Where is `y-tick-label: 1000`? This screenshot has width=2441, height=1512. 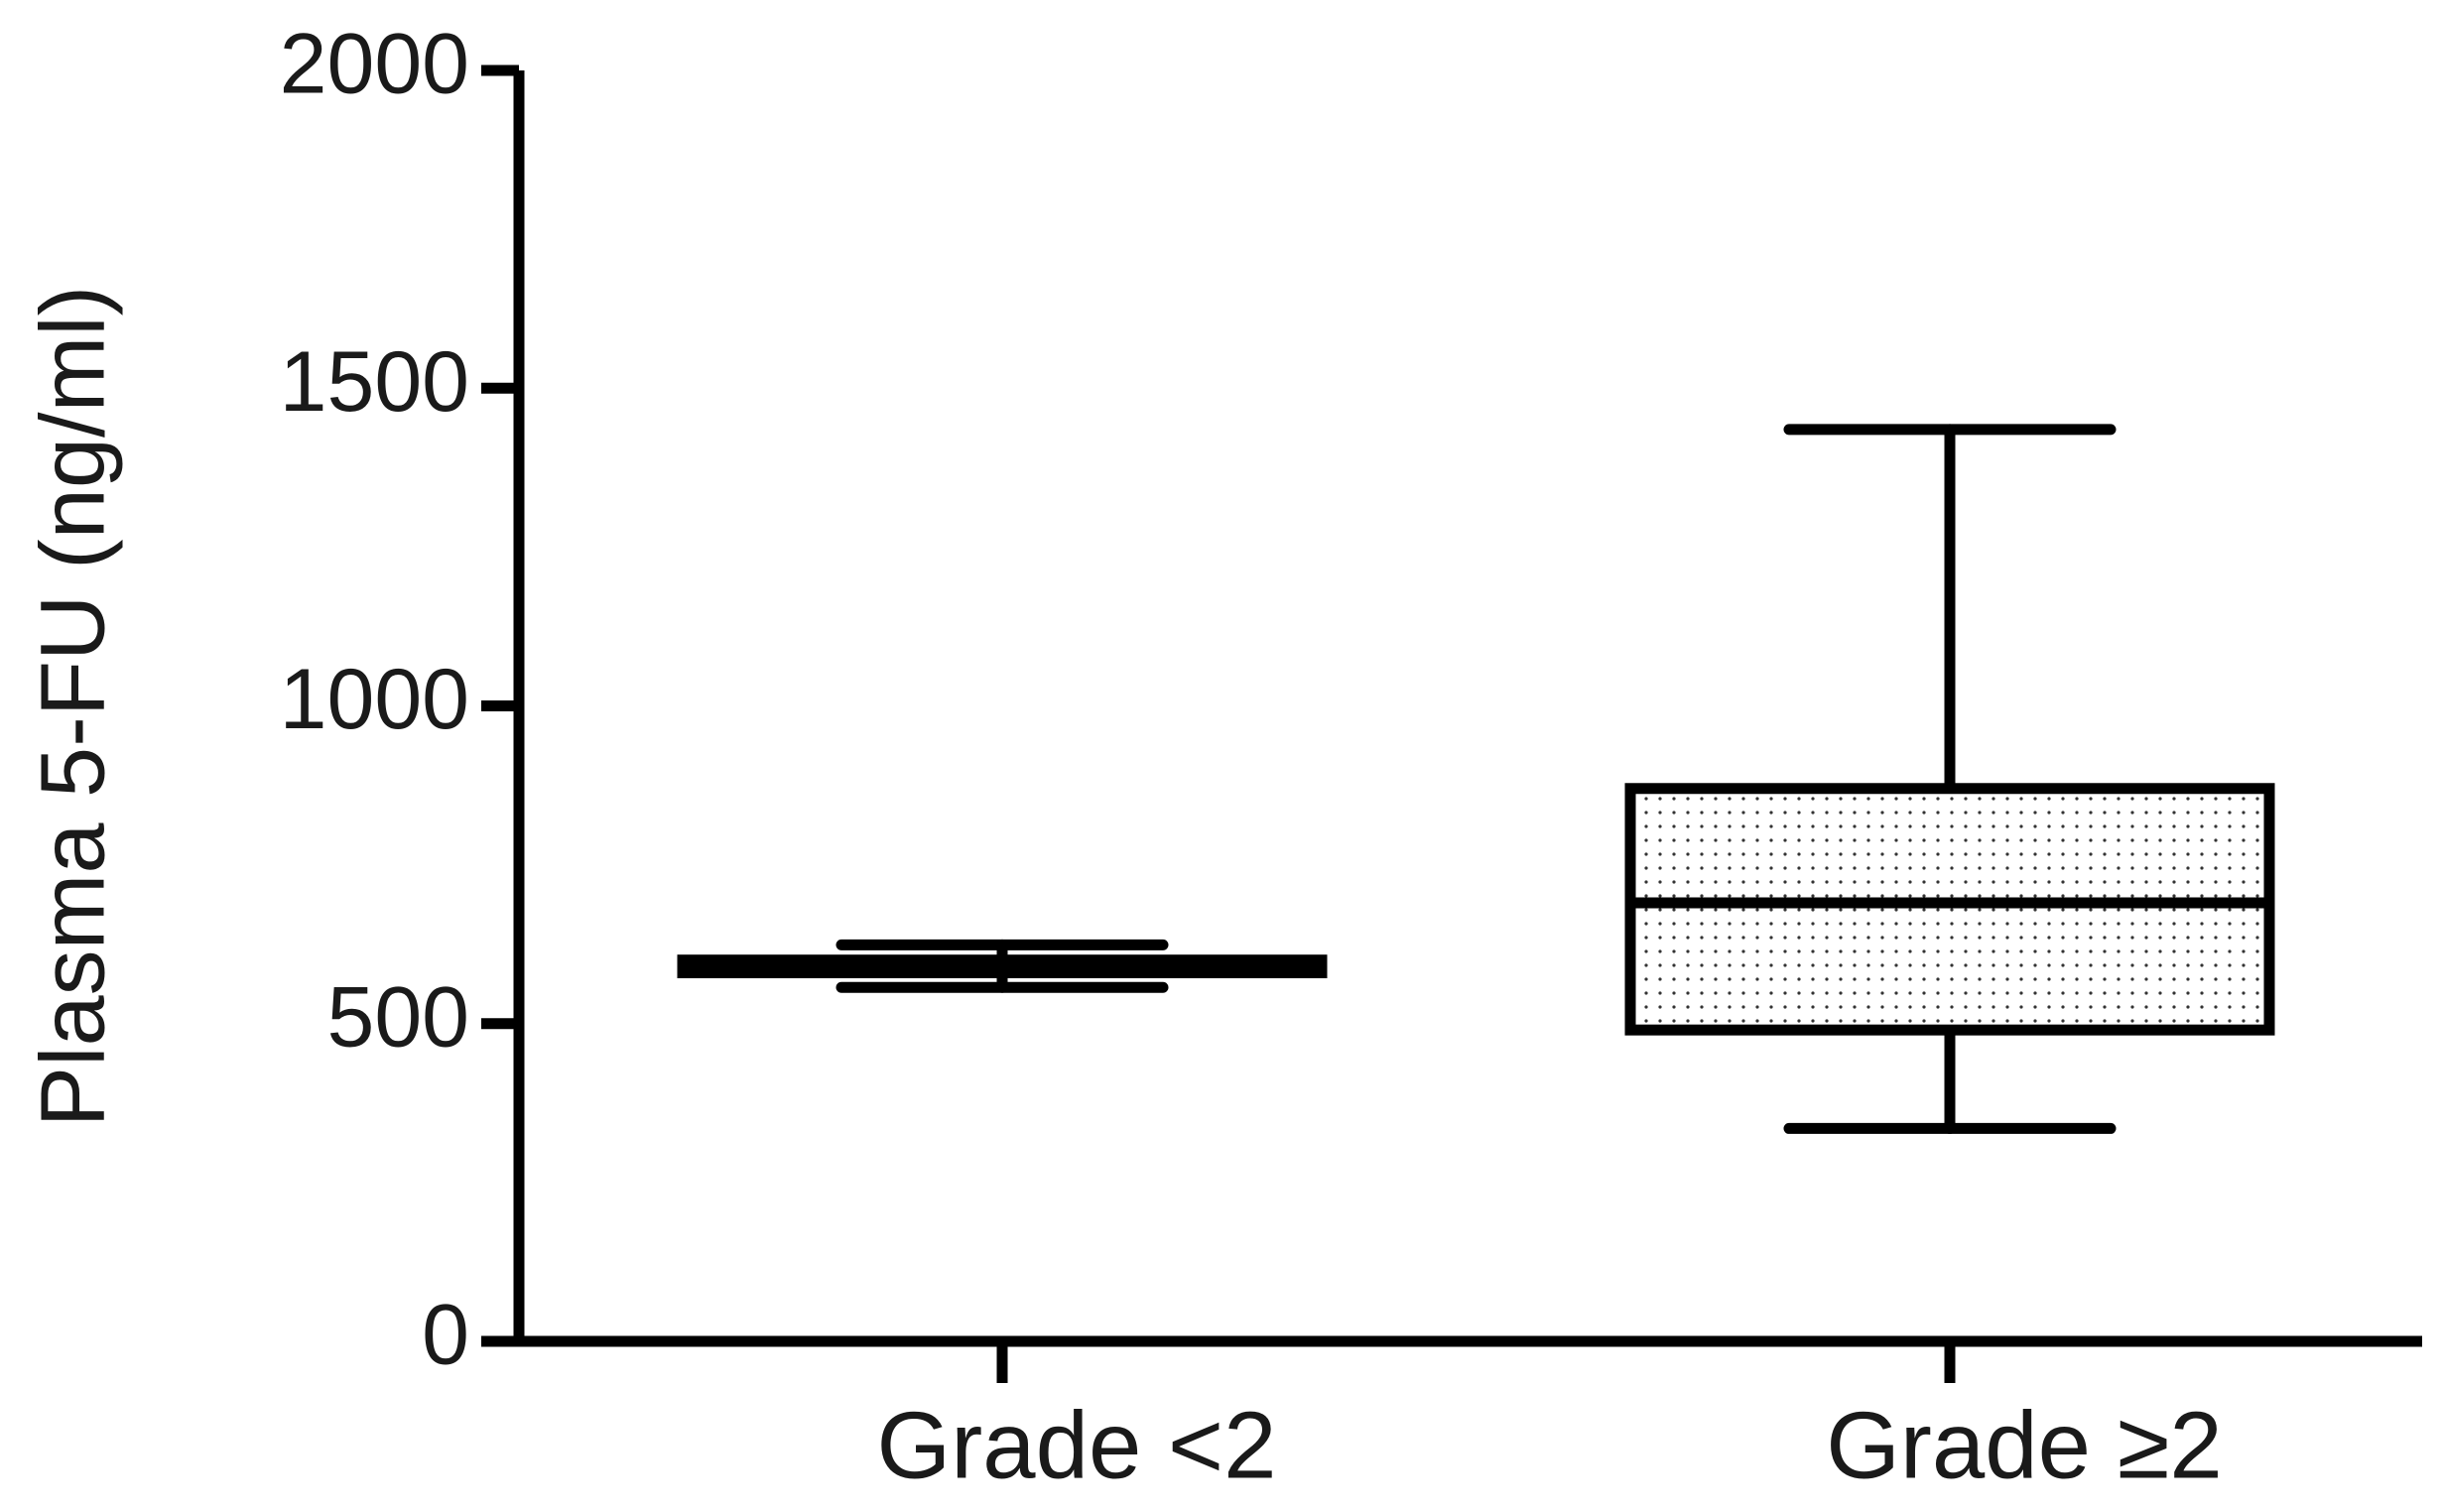
y-tick-label: 1000 is located at coordinates (374, 699).